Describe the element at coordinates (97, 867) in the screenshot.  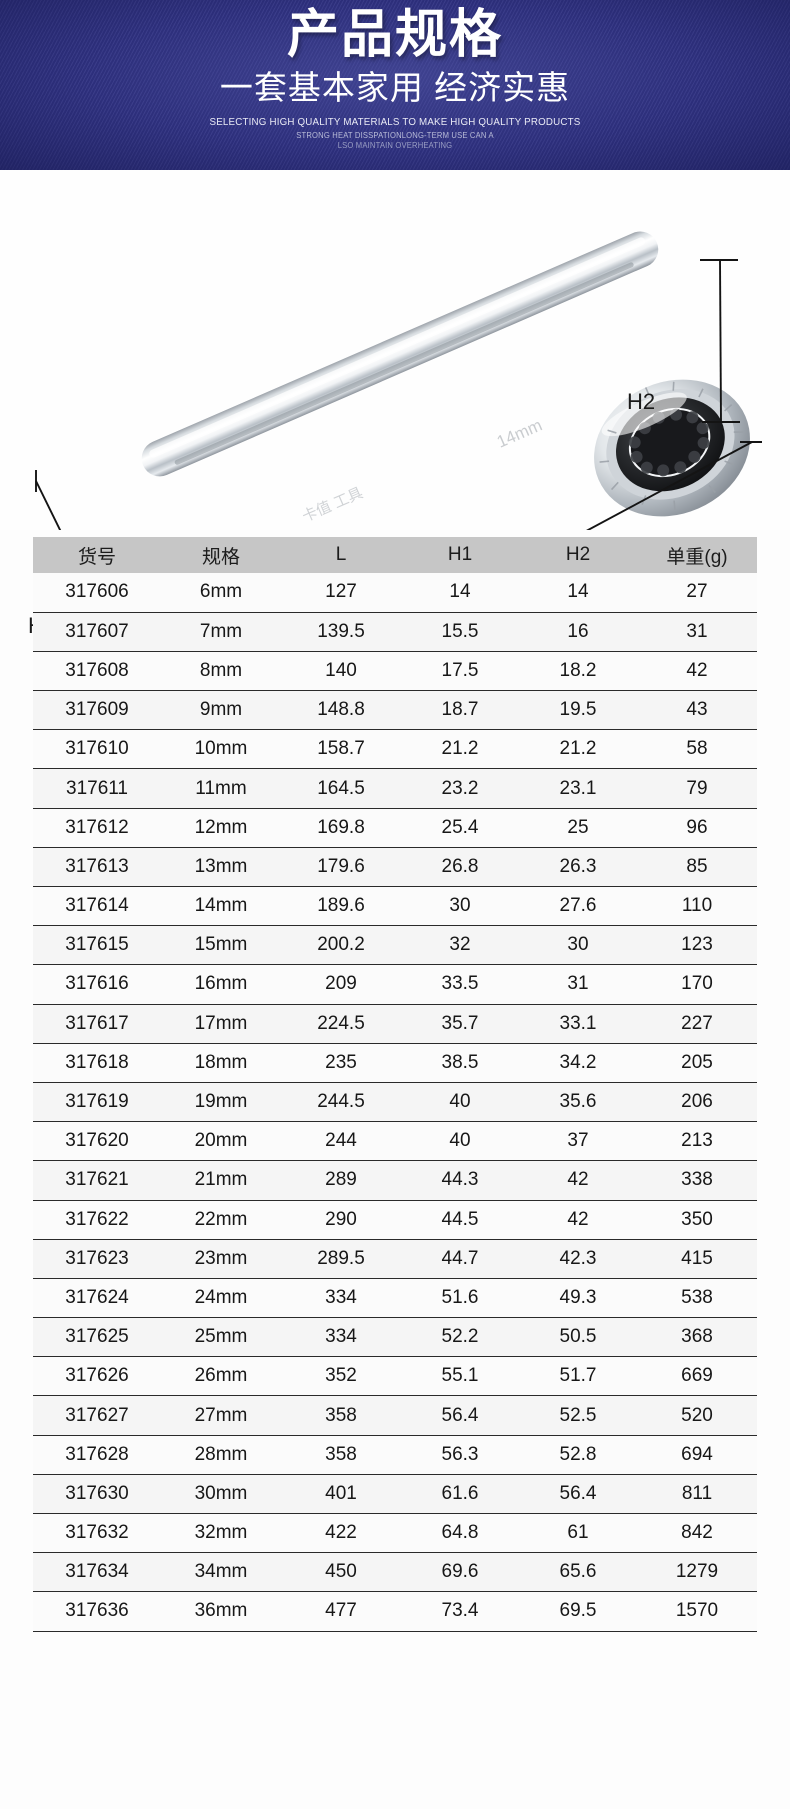
I see `cell-item-code: 317613` at that location.